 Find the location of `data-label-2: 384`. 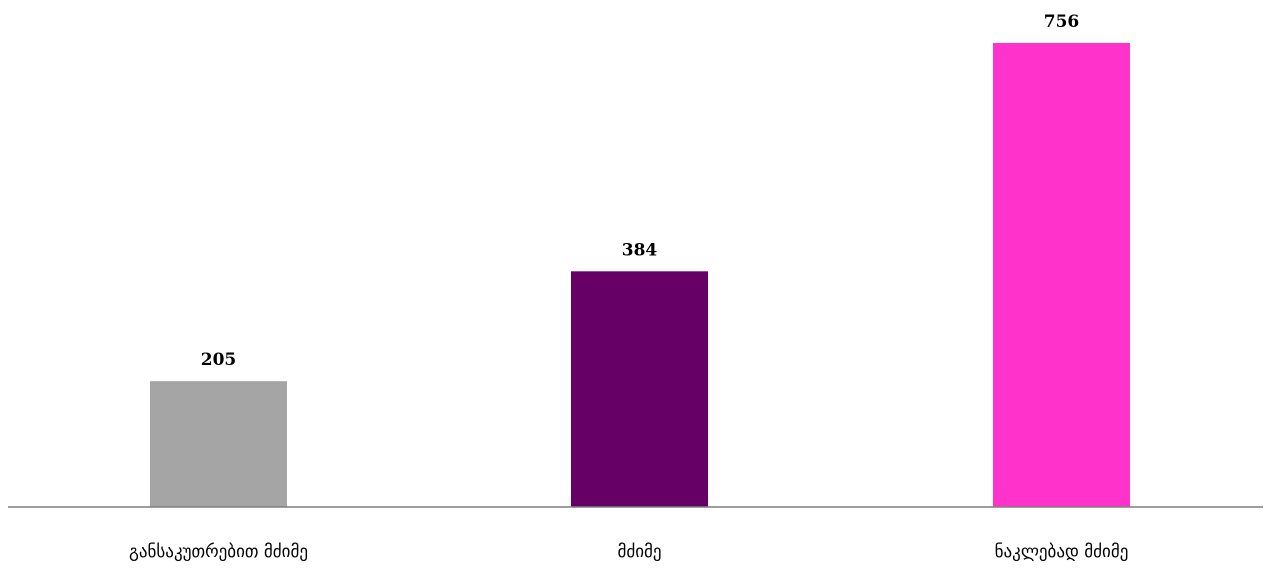

data-label-2: 384 is located at coordinates (640, 250).